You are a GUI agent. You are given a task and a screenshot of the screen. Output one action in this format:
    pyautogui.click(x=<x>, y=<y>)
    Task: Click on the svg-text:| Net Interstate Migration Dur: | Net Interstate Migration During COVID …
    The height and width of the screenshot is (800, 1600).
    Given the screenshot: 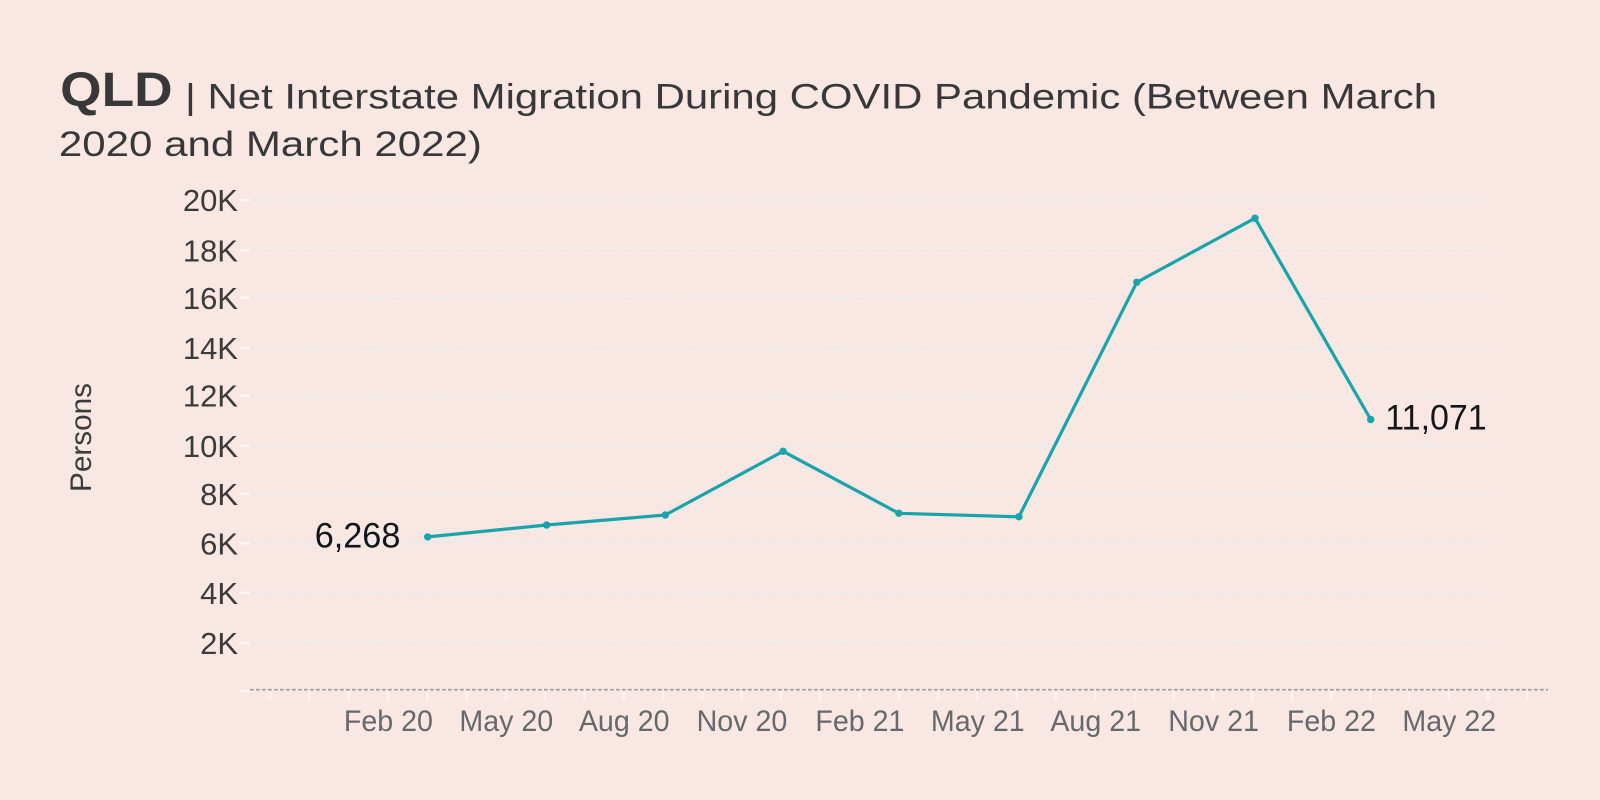 What is the action you would take?
    pyautogui.click(x=811, y=97)
    